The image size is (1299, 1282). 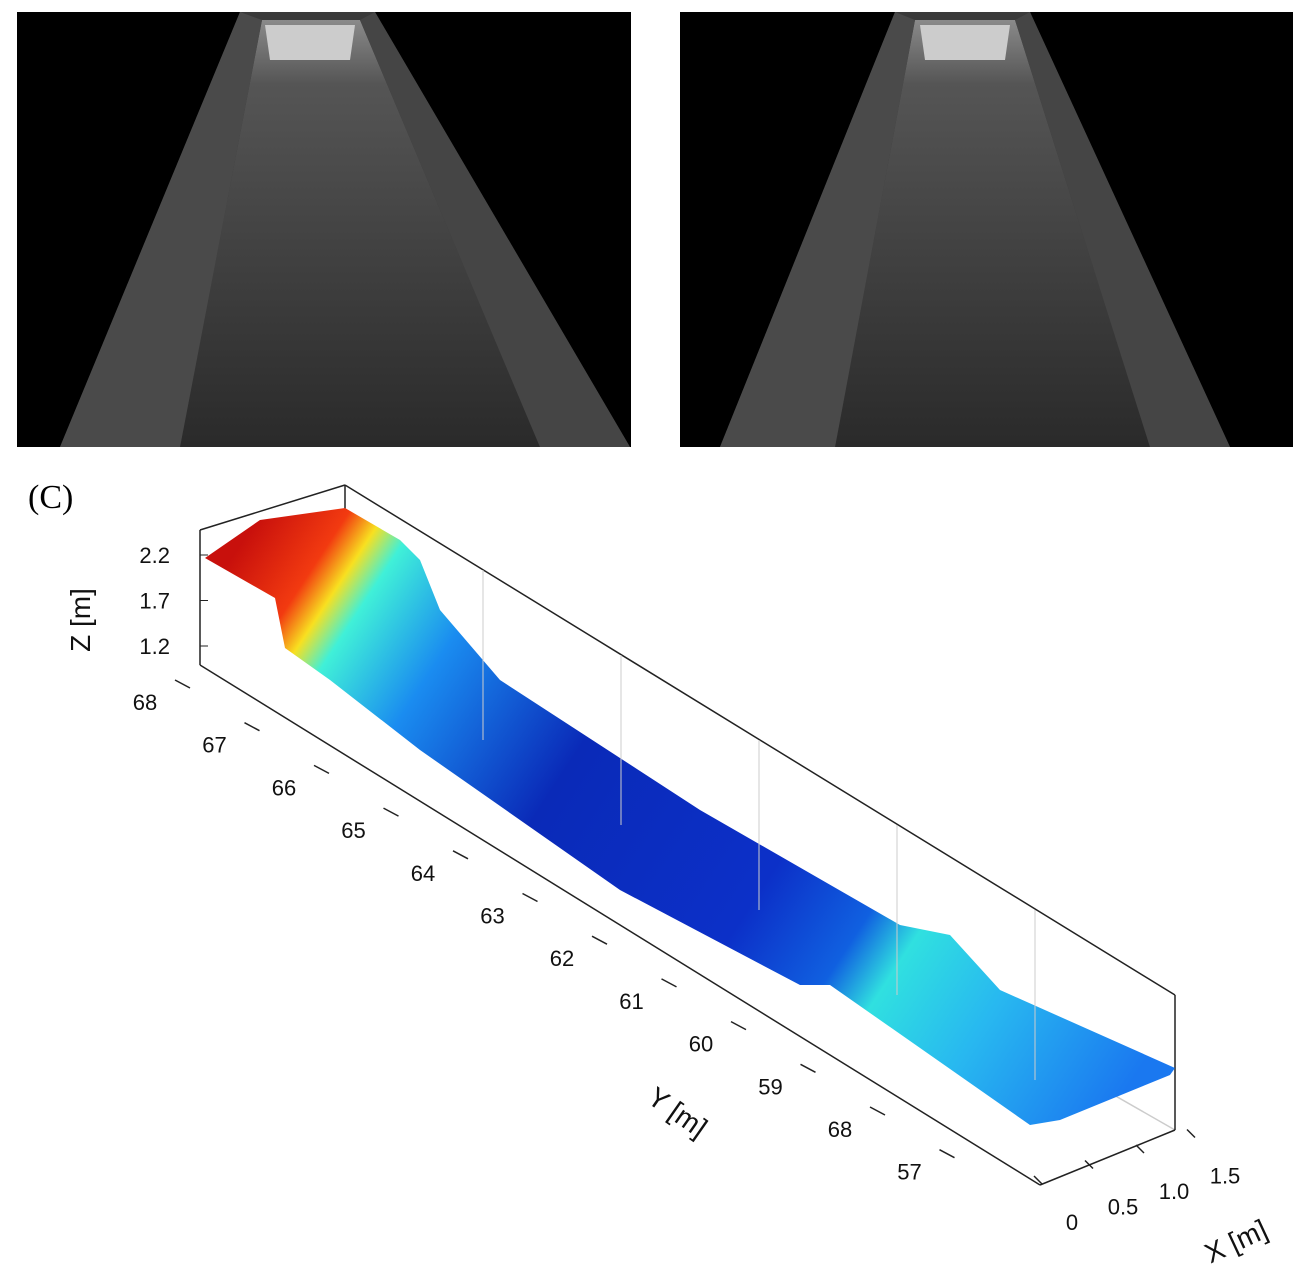 I want to click on y-tick-label: 64, so click(x=423, y=873).